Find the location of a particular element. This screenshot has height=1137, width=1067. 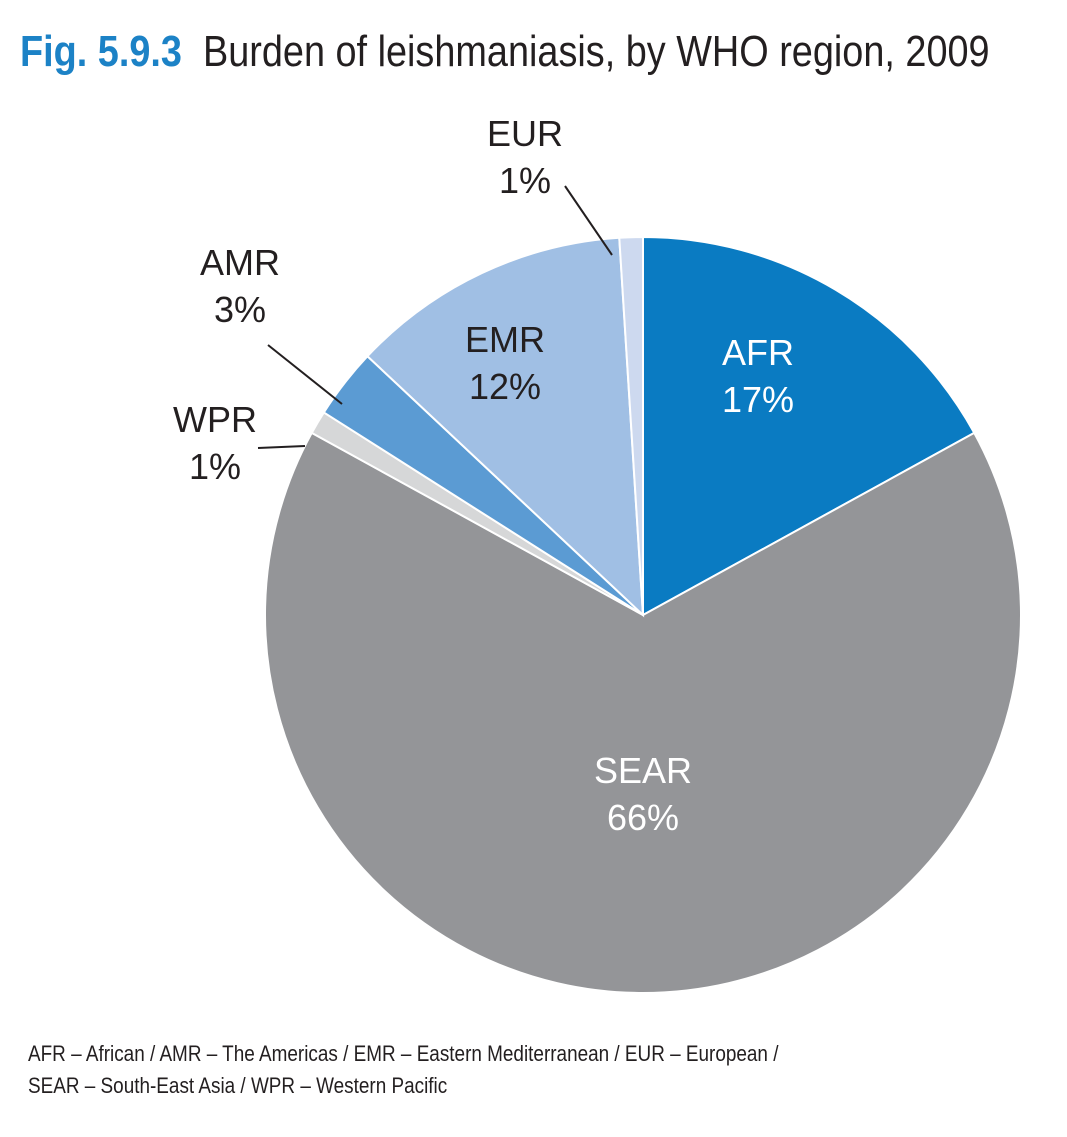

slice-label-sear: SEAR is located at coordinates (643, 770).